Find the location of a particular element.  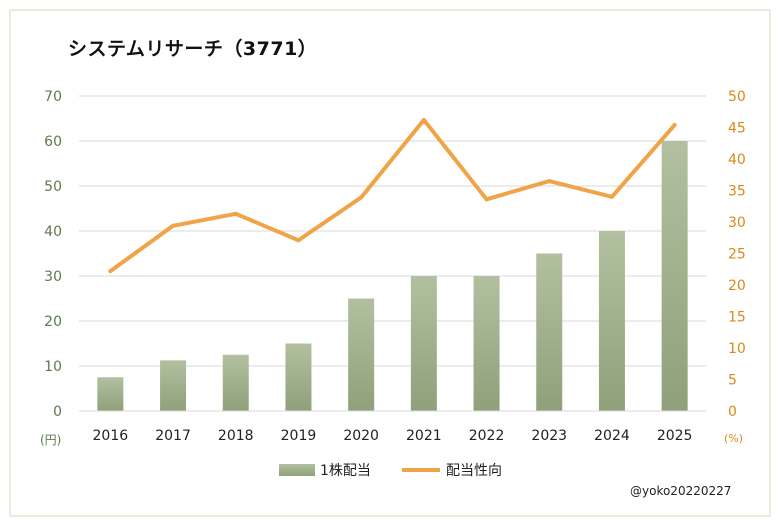

right-tick-label: 40 is located at coordinates (737, 160).